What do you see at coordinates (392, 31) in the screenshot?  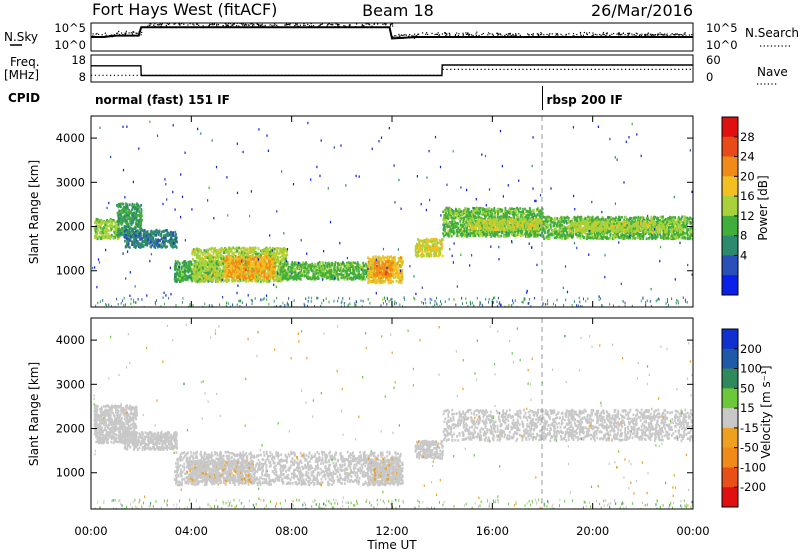 I see `noise-series-sky` at bounding box center [392, 31].